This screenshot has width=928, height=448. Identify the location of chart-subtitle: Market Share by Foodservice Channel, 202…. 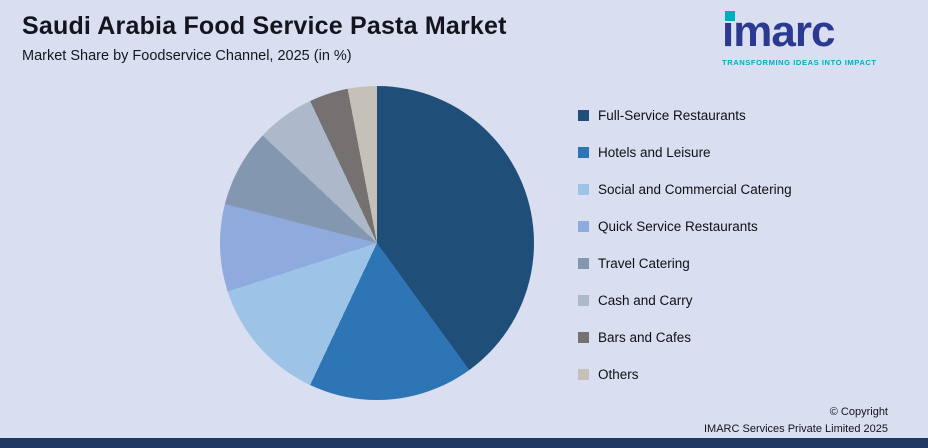
(187, 56).